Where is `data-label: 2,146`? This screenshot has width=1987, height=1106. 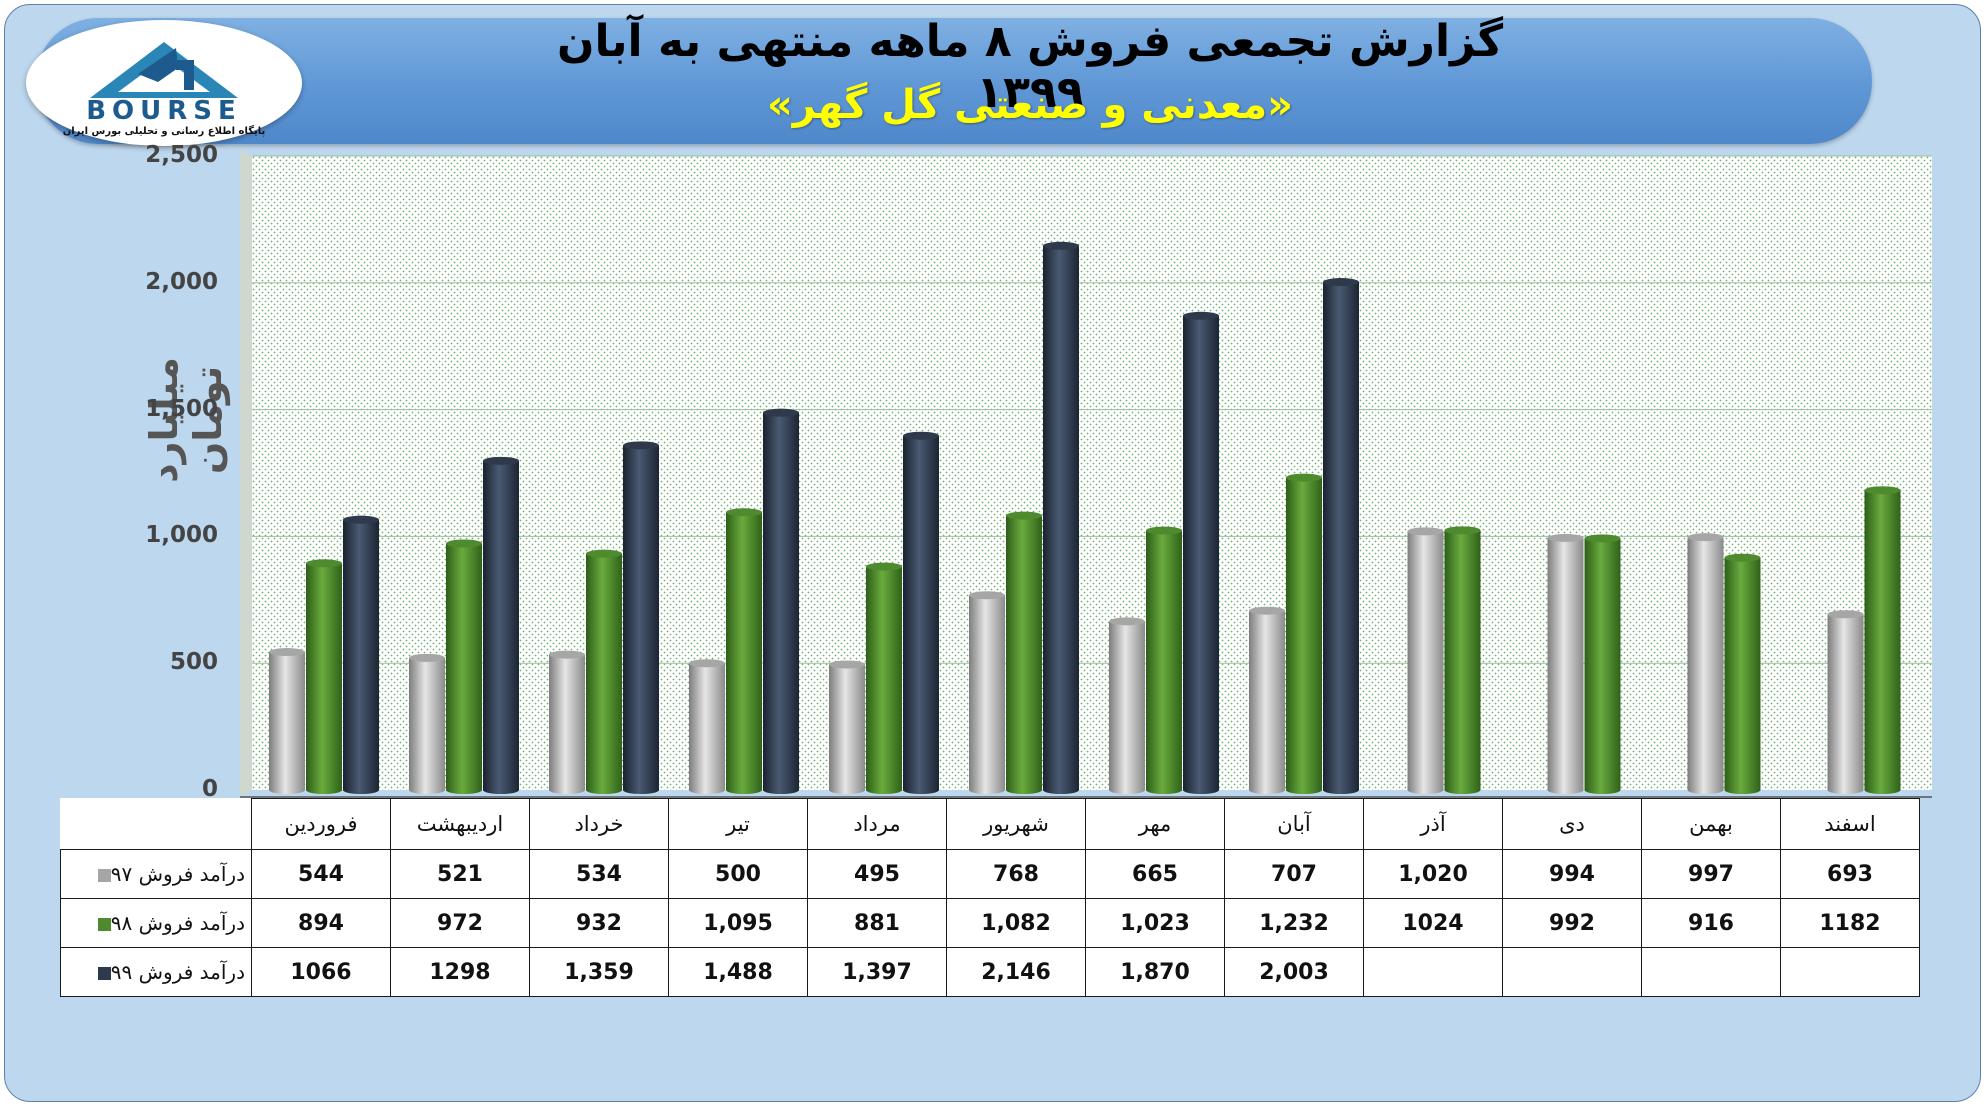
data-label: 2,146 is located at coordinates (1016, 972).